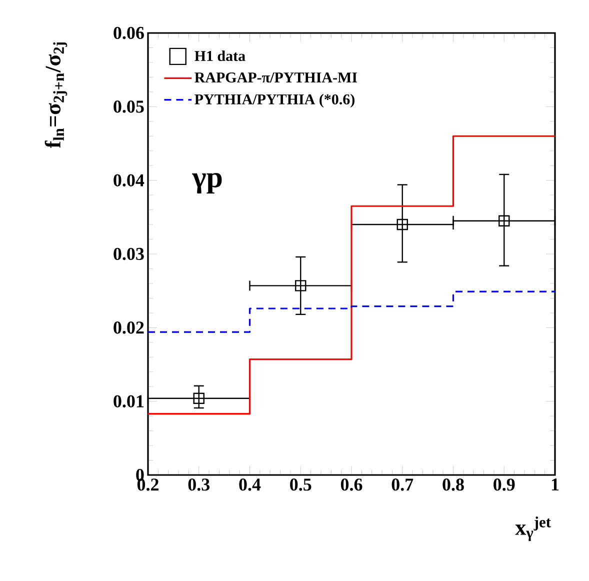  Describe the element at coordinates (129, 180) in the screenshot. I see `y-tick-label: 0.04` at that location.